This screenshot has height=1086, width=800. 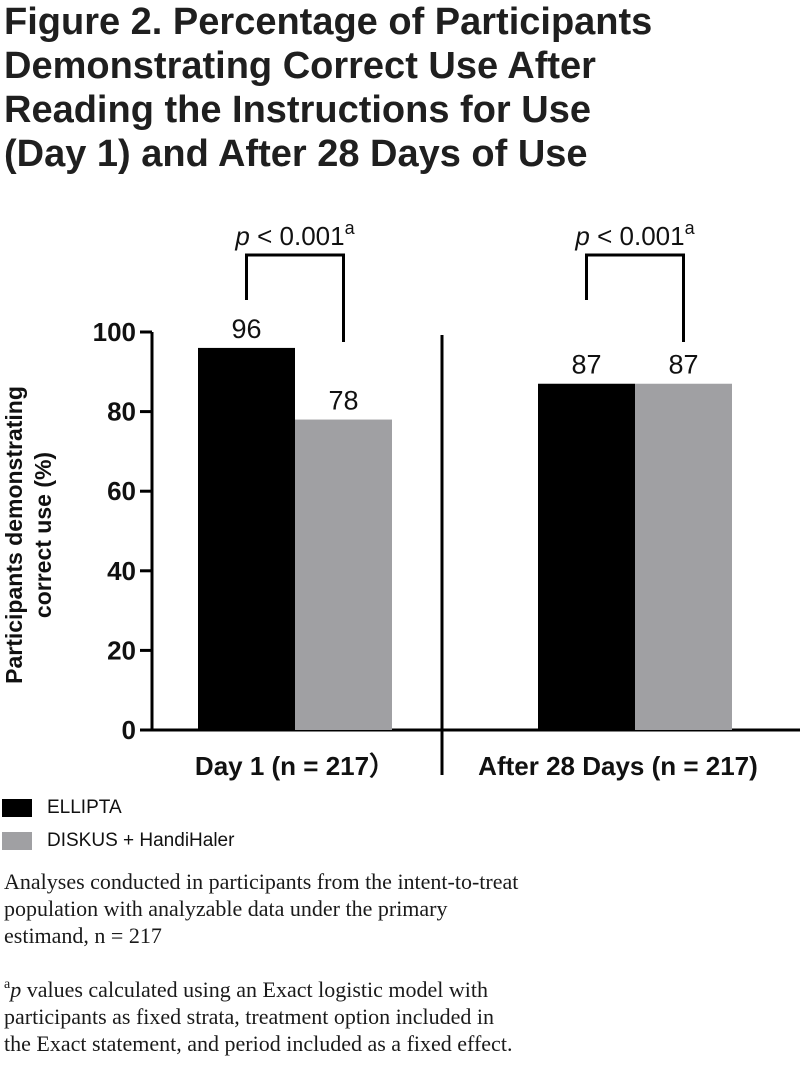 I want to click on chart-legend: ELLIPTA DISKUS + HandiHaler, so click(x=200, y=828).